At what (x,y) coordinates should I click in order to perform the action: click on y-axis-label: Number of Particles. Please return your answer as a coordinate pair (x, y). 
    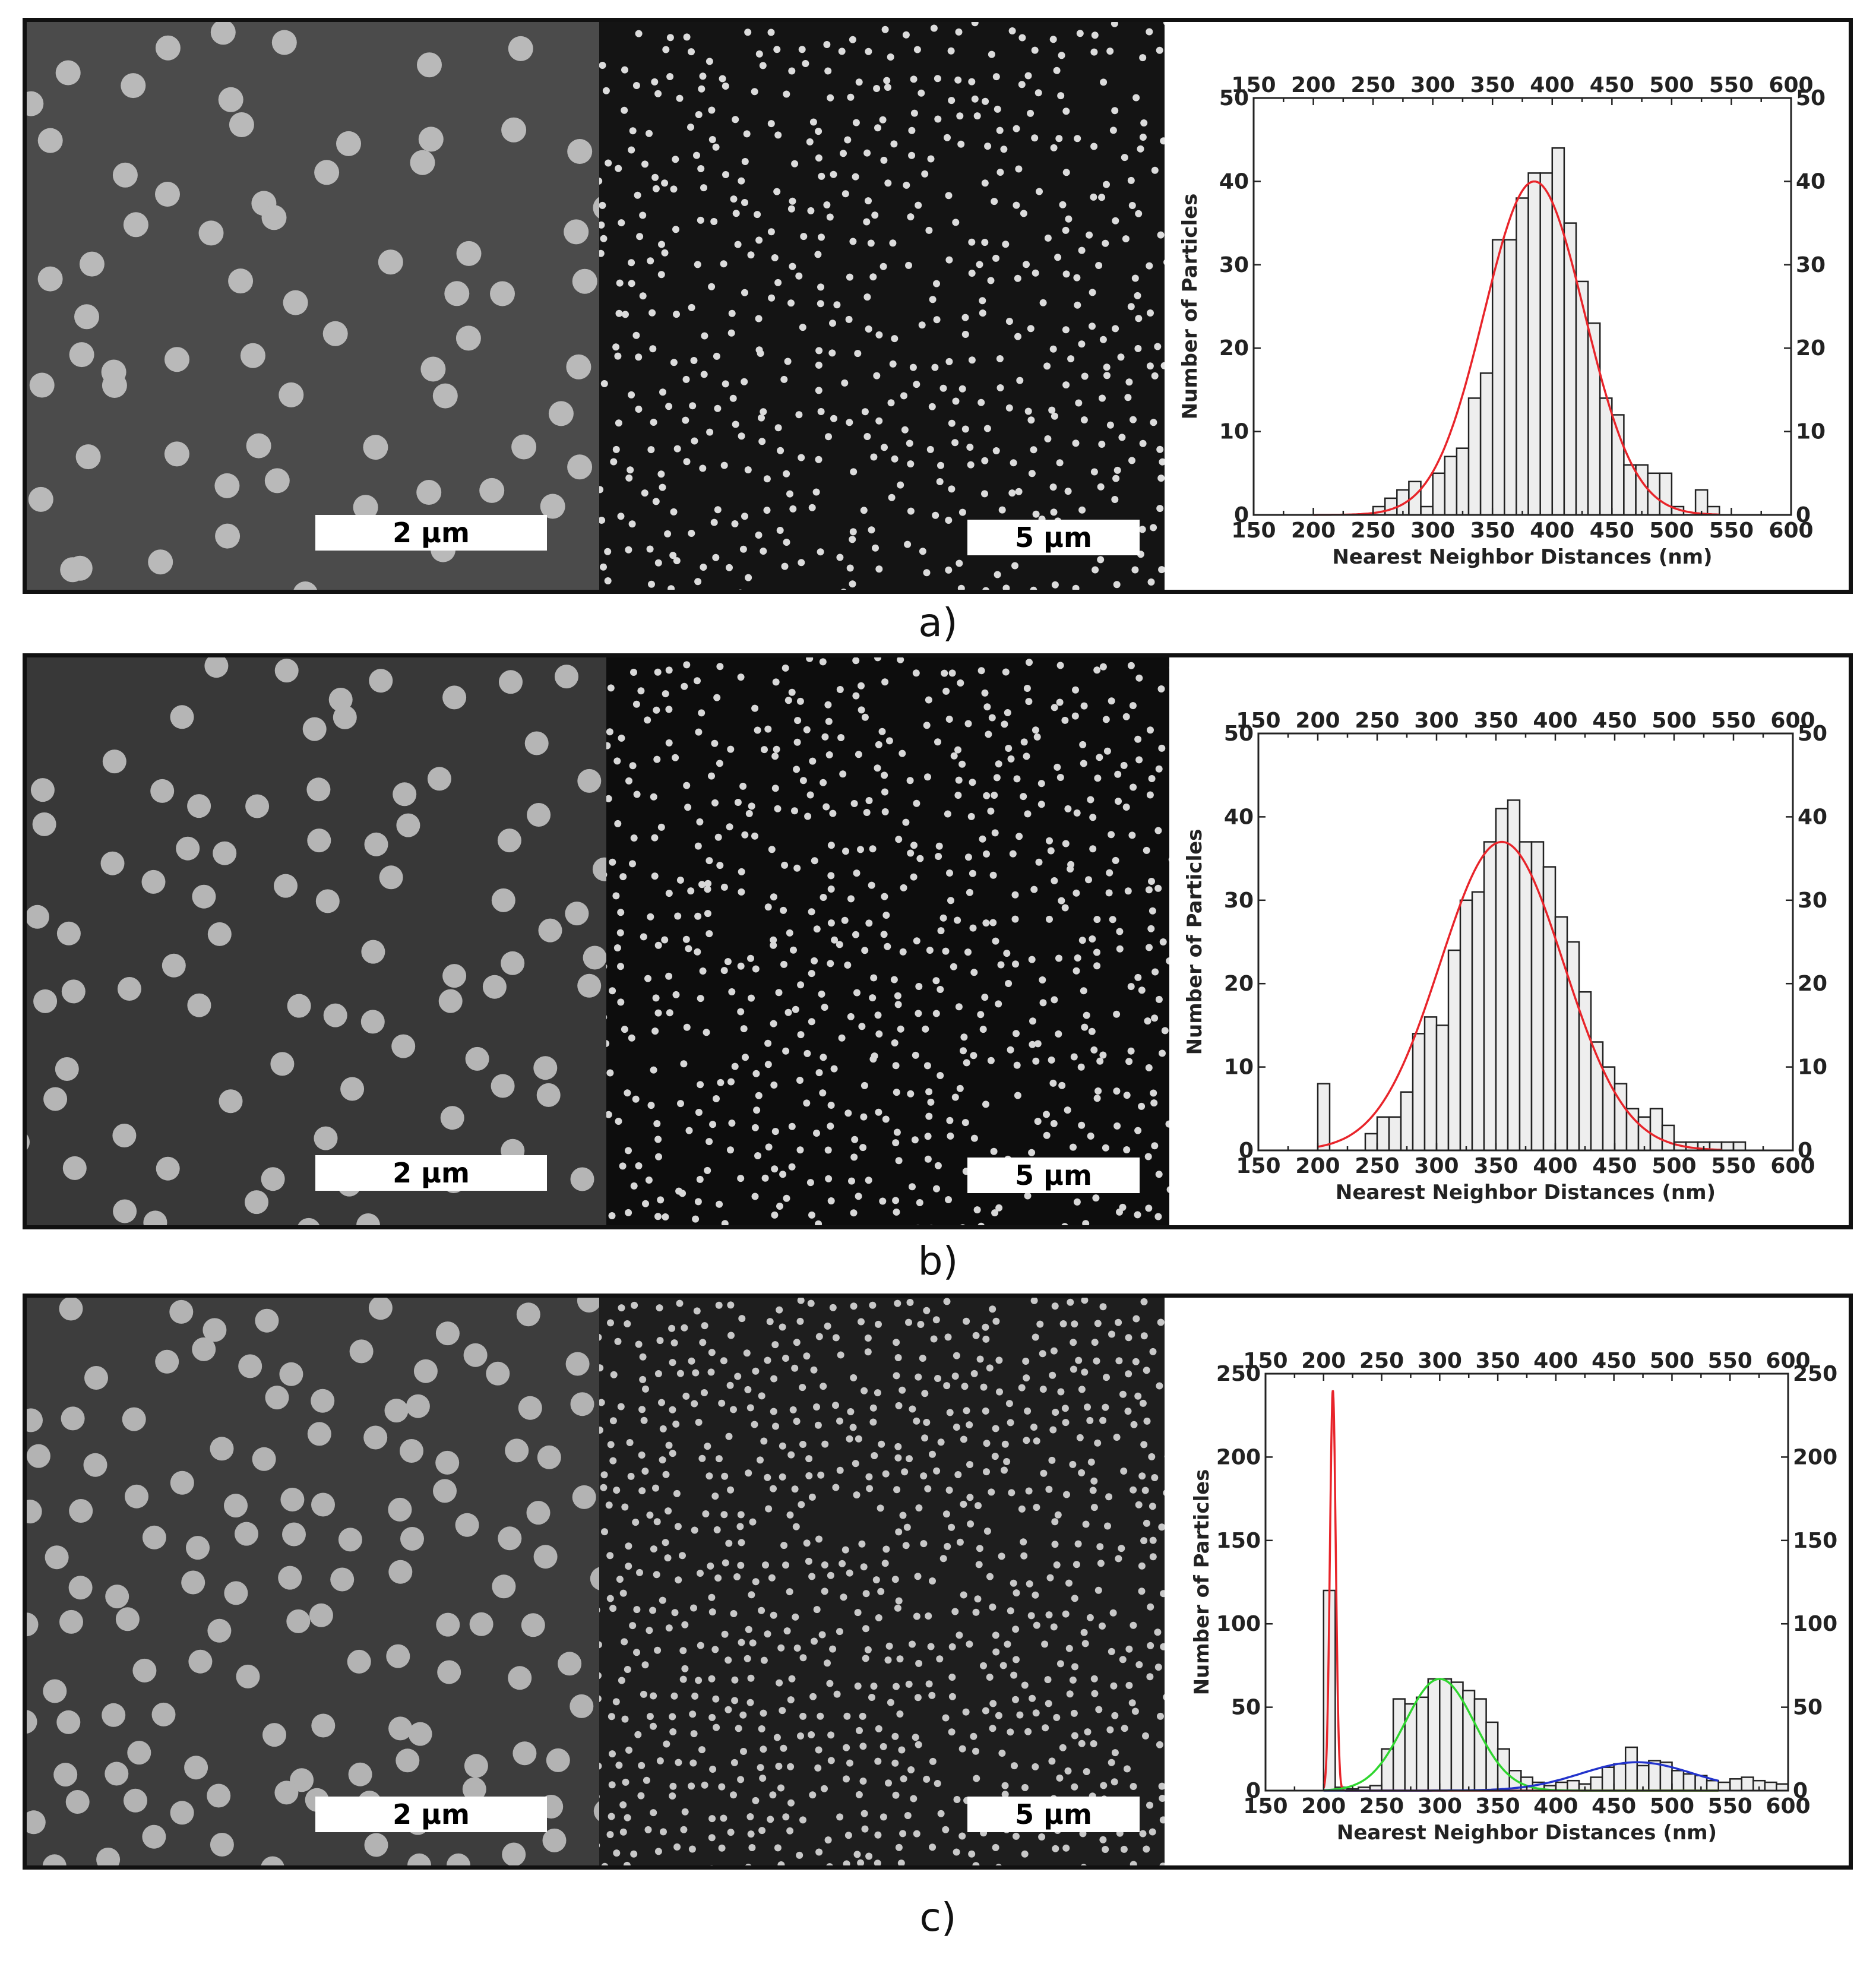
    Looking at the image, I should click on (1202, 1582).